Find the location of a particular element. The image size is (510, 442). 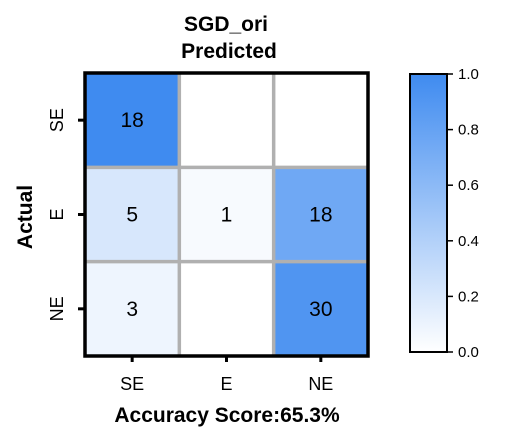

colorbar-tick-label-1: 0.2 is located at coordinates (468, 296).